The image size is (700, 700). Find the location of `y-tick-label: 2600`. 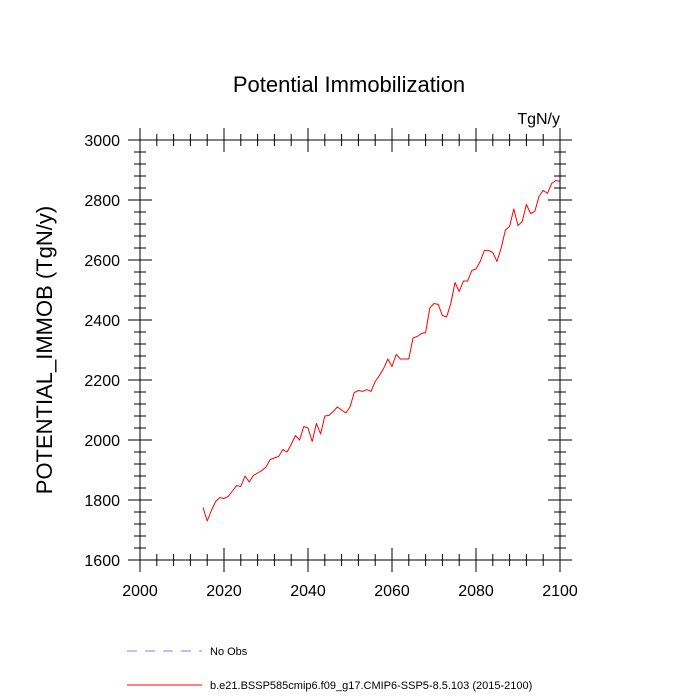

y-tick-label: 2600 is located at coordinates (102, 261).